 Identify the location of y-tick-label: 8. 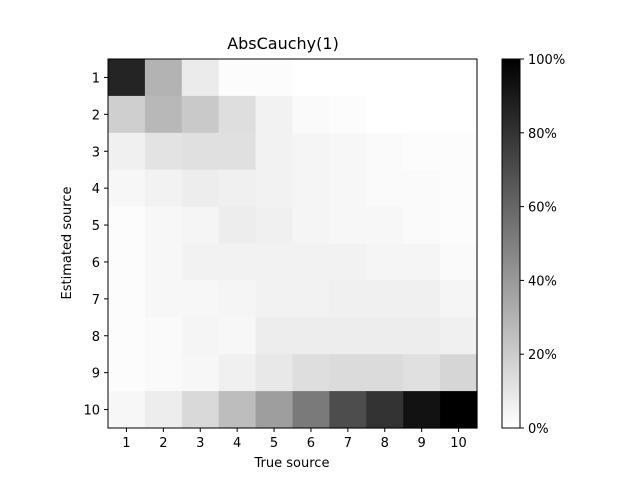
(96, 337).